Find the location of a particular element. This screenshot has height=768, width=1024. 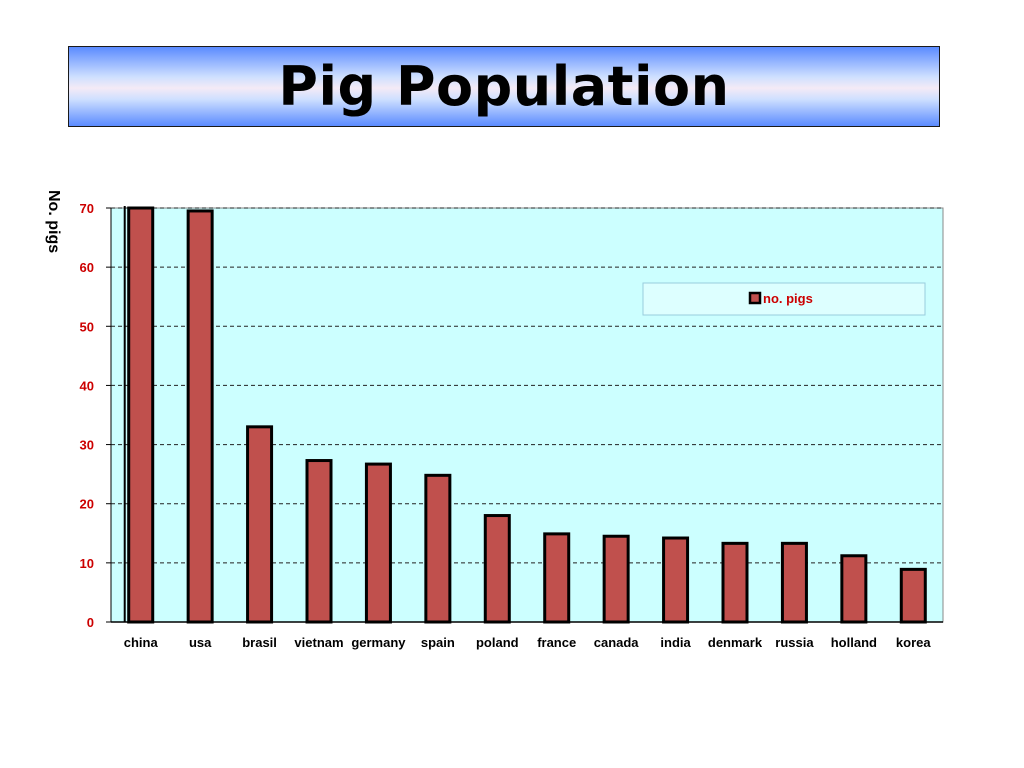

x-tick-label: brasil is located at coordinates (259, 642).